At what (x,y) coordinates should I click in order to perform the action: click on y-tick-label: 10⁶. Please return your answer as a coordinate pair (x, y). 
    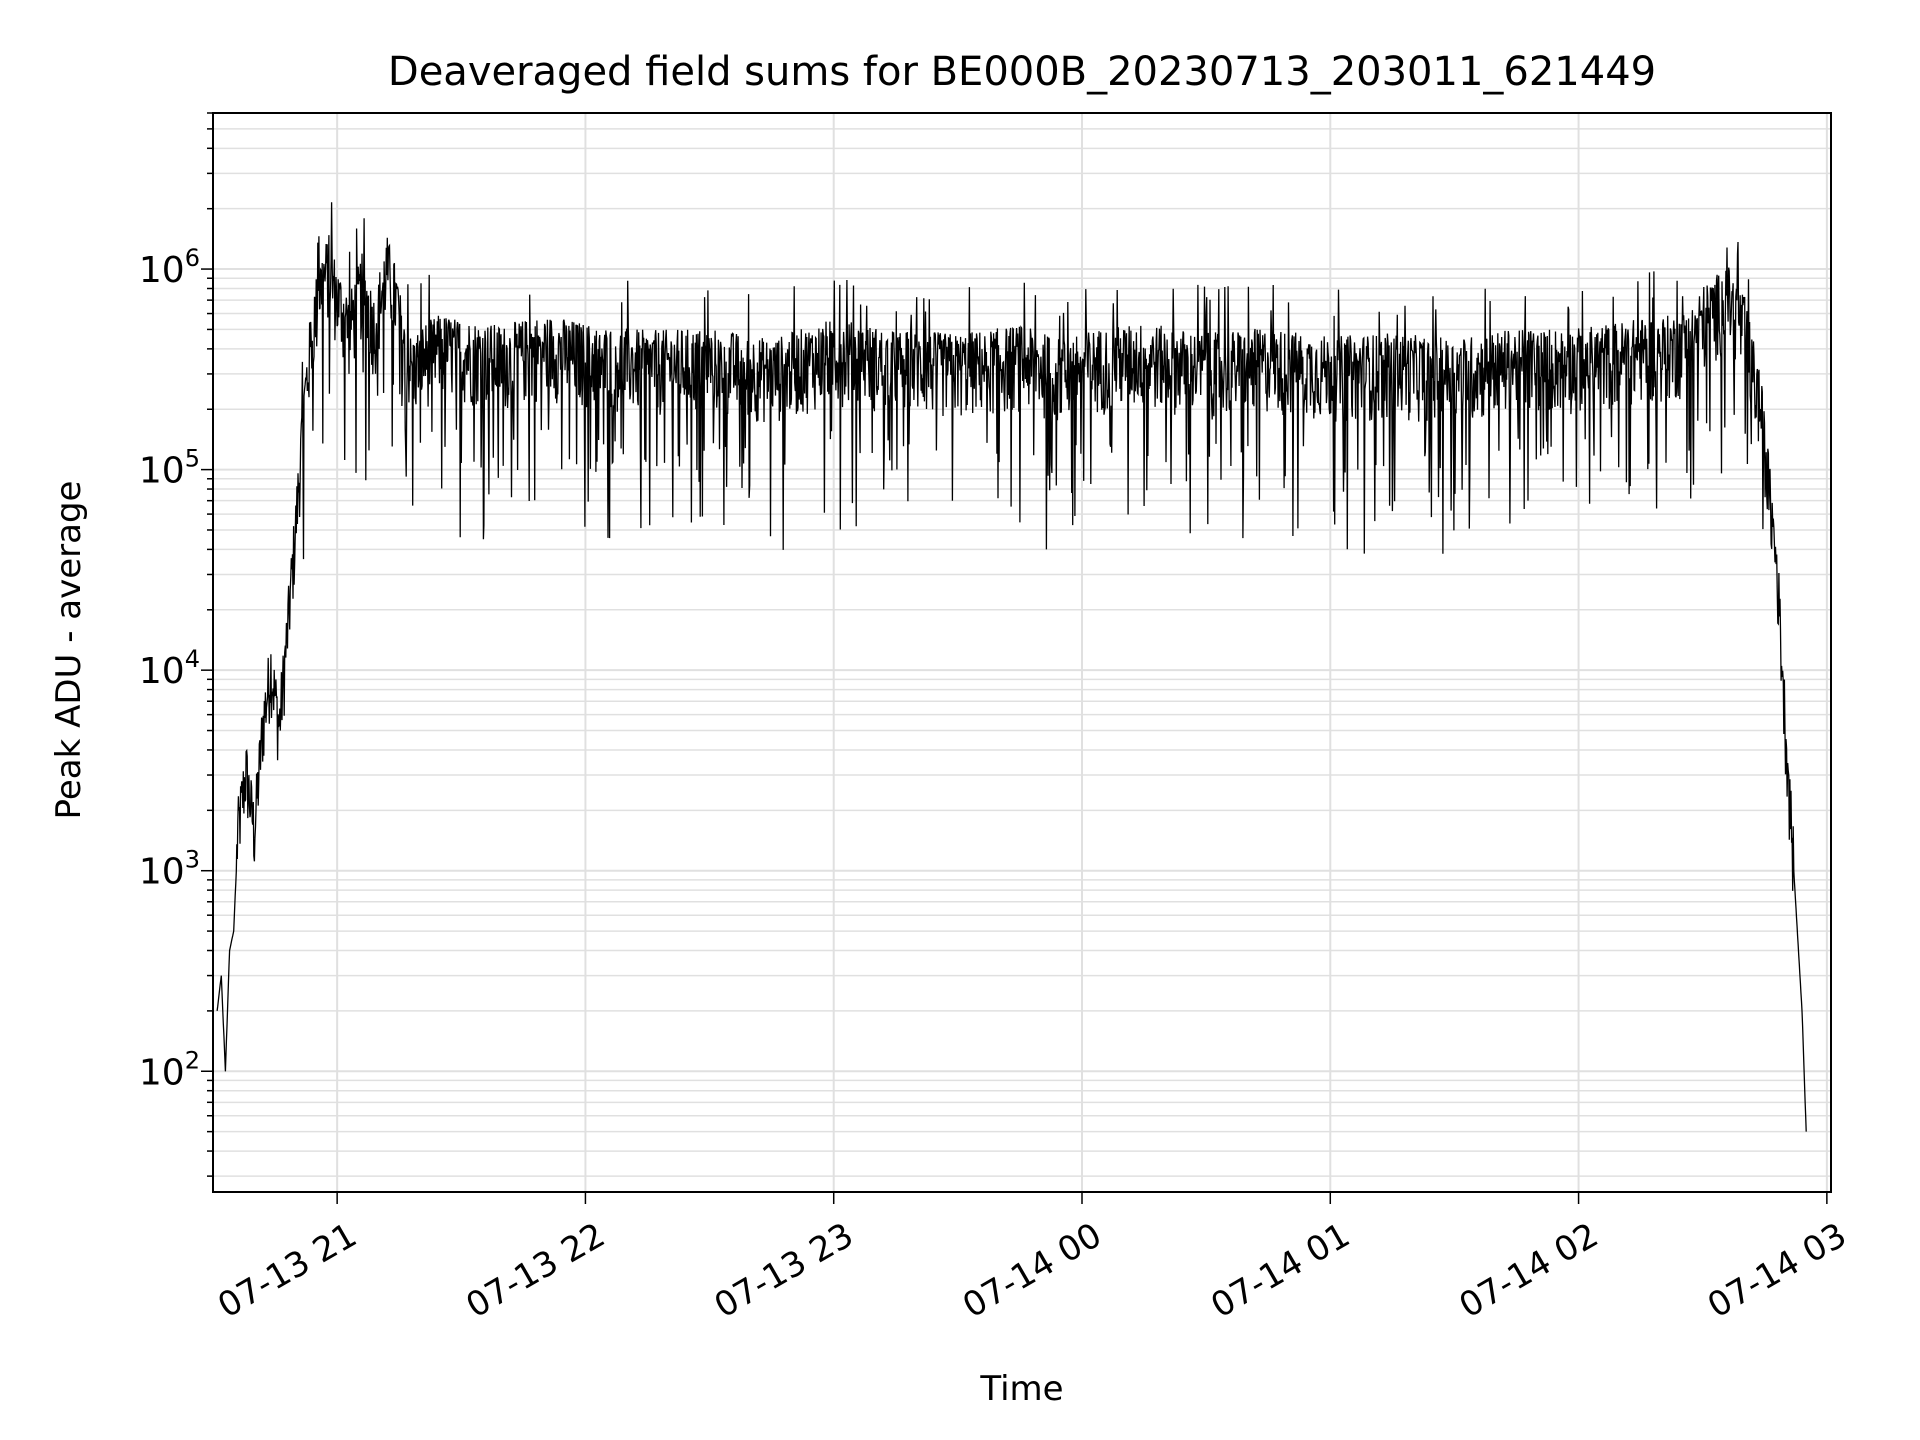
    Looking at the image, I should click on (169, 267).